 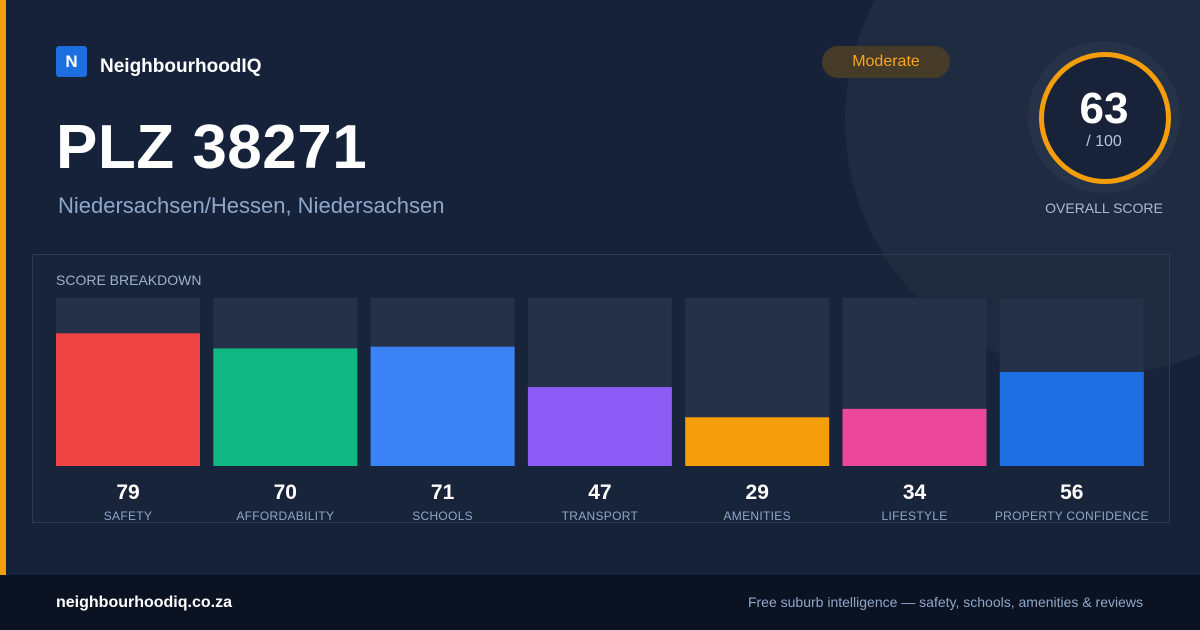 What do you see at coordinates (1104, 141) in the screenshot?
I see `overall-score-max: / 100` at bounding box center [1104, 141].